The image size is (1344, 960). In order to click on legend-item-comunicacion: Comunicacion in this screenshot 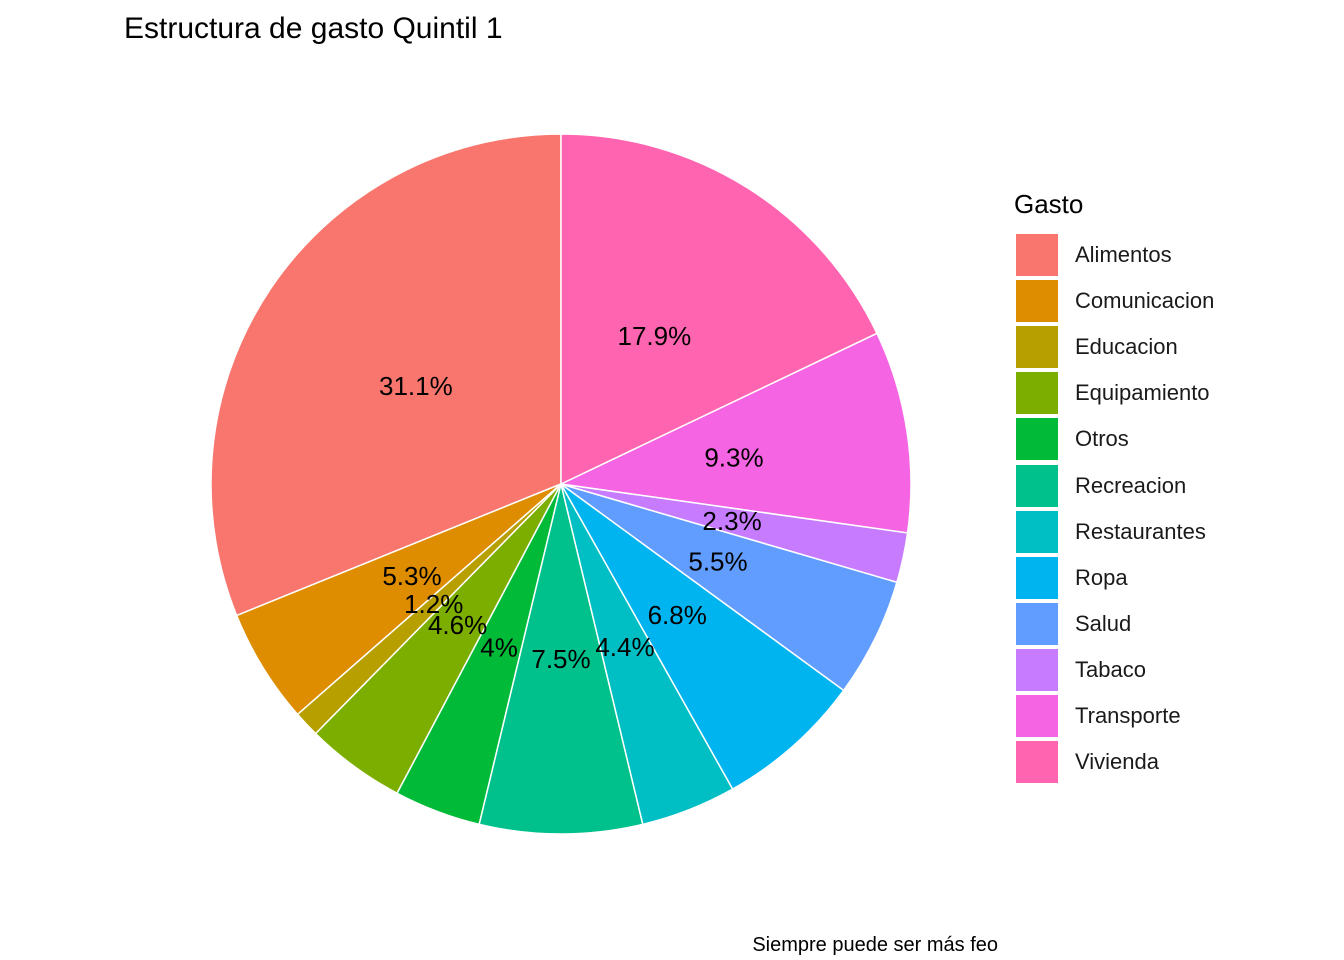, I will do `click(1114, 301)`.